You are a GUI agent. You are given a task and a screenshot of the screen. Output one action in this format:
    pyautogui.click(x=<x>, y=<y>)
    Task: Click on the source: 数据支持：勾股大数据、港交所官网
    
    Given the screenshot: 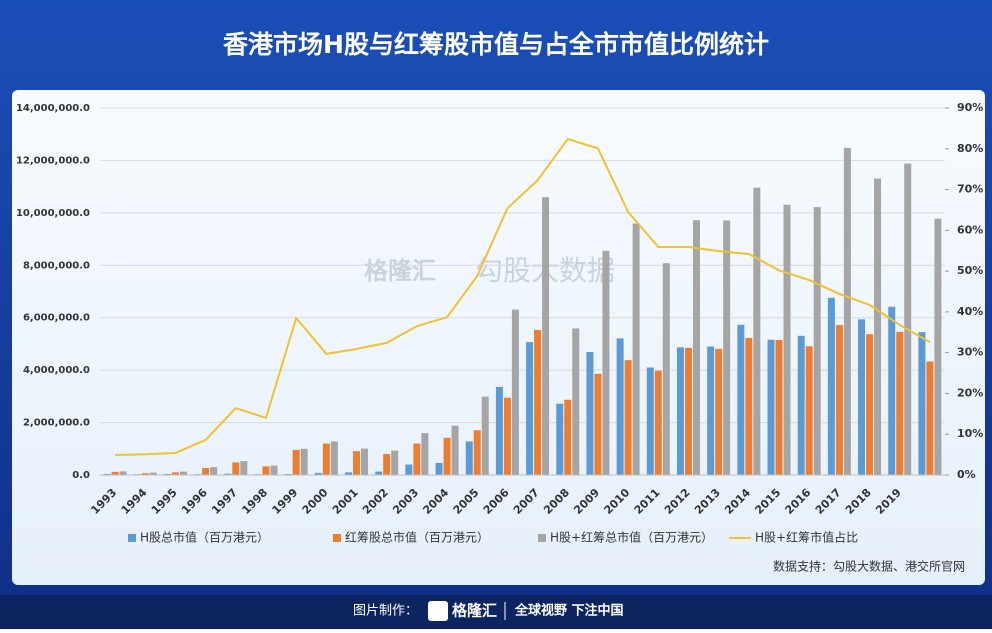 What is the action you would take?
    pyautogui.click(x=869, y=566)
    